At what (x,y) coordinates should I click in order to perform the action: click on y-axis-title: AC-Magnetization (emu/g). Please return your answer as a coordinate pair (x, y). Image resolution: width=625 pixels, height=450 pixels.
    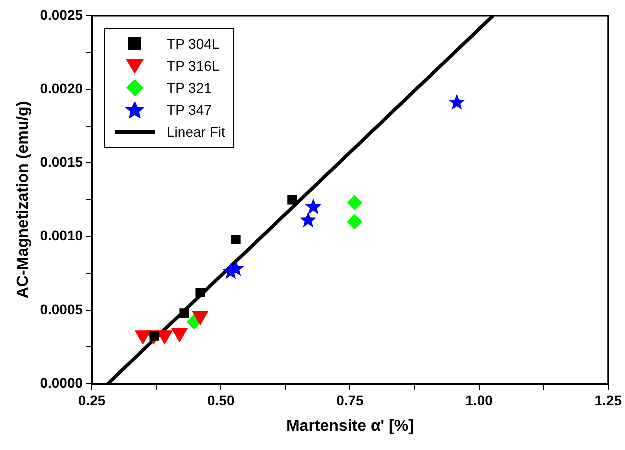
    Looking at the image, I should click on (23, 200).